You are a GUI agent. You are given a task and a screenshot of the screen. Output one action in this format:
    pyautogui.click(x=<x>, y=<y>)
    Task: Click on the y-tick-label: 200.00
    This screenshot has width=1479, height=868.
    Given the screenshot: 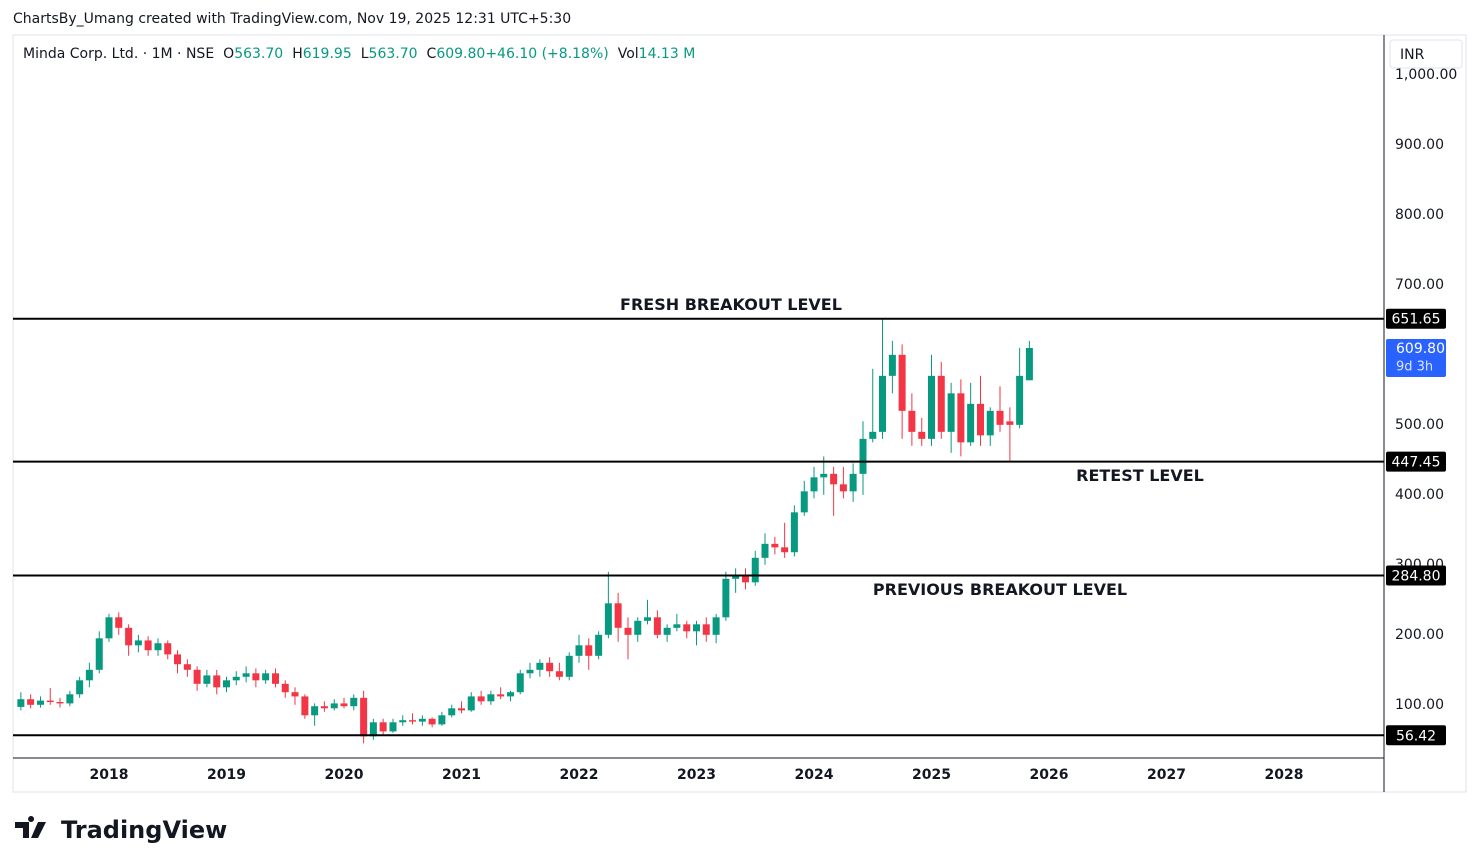 What is the action you would take?
    pyautogui.click(x=1419, y=635)
    